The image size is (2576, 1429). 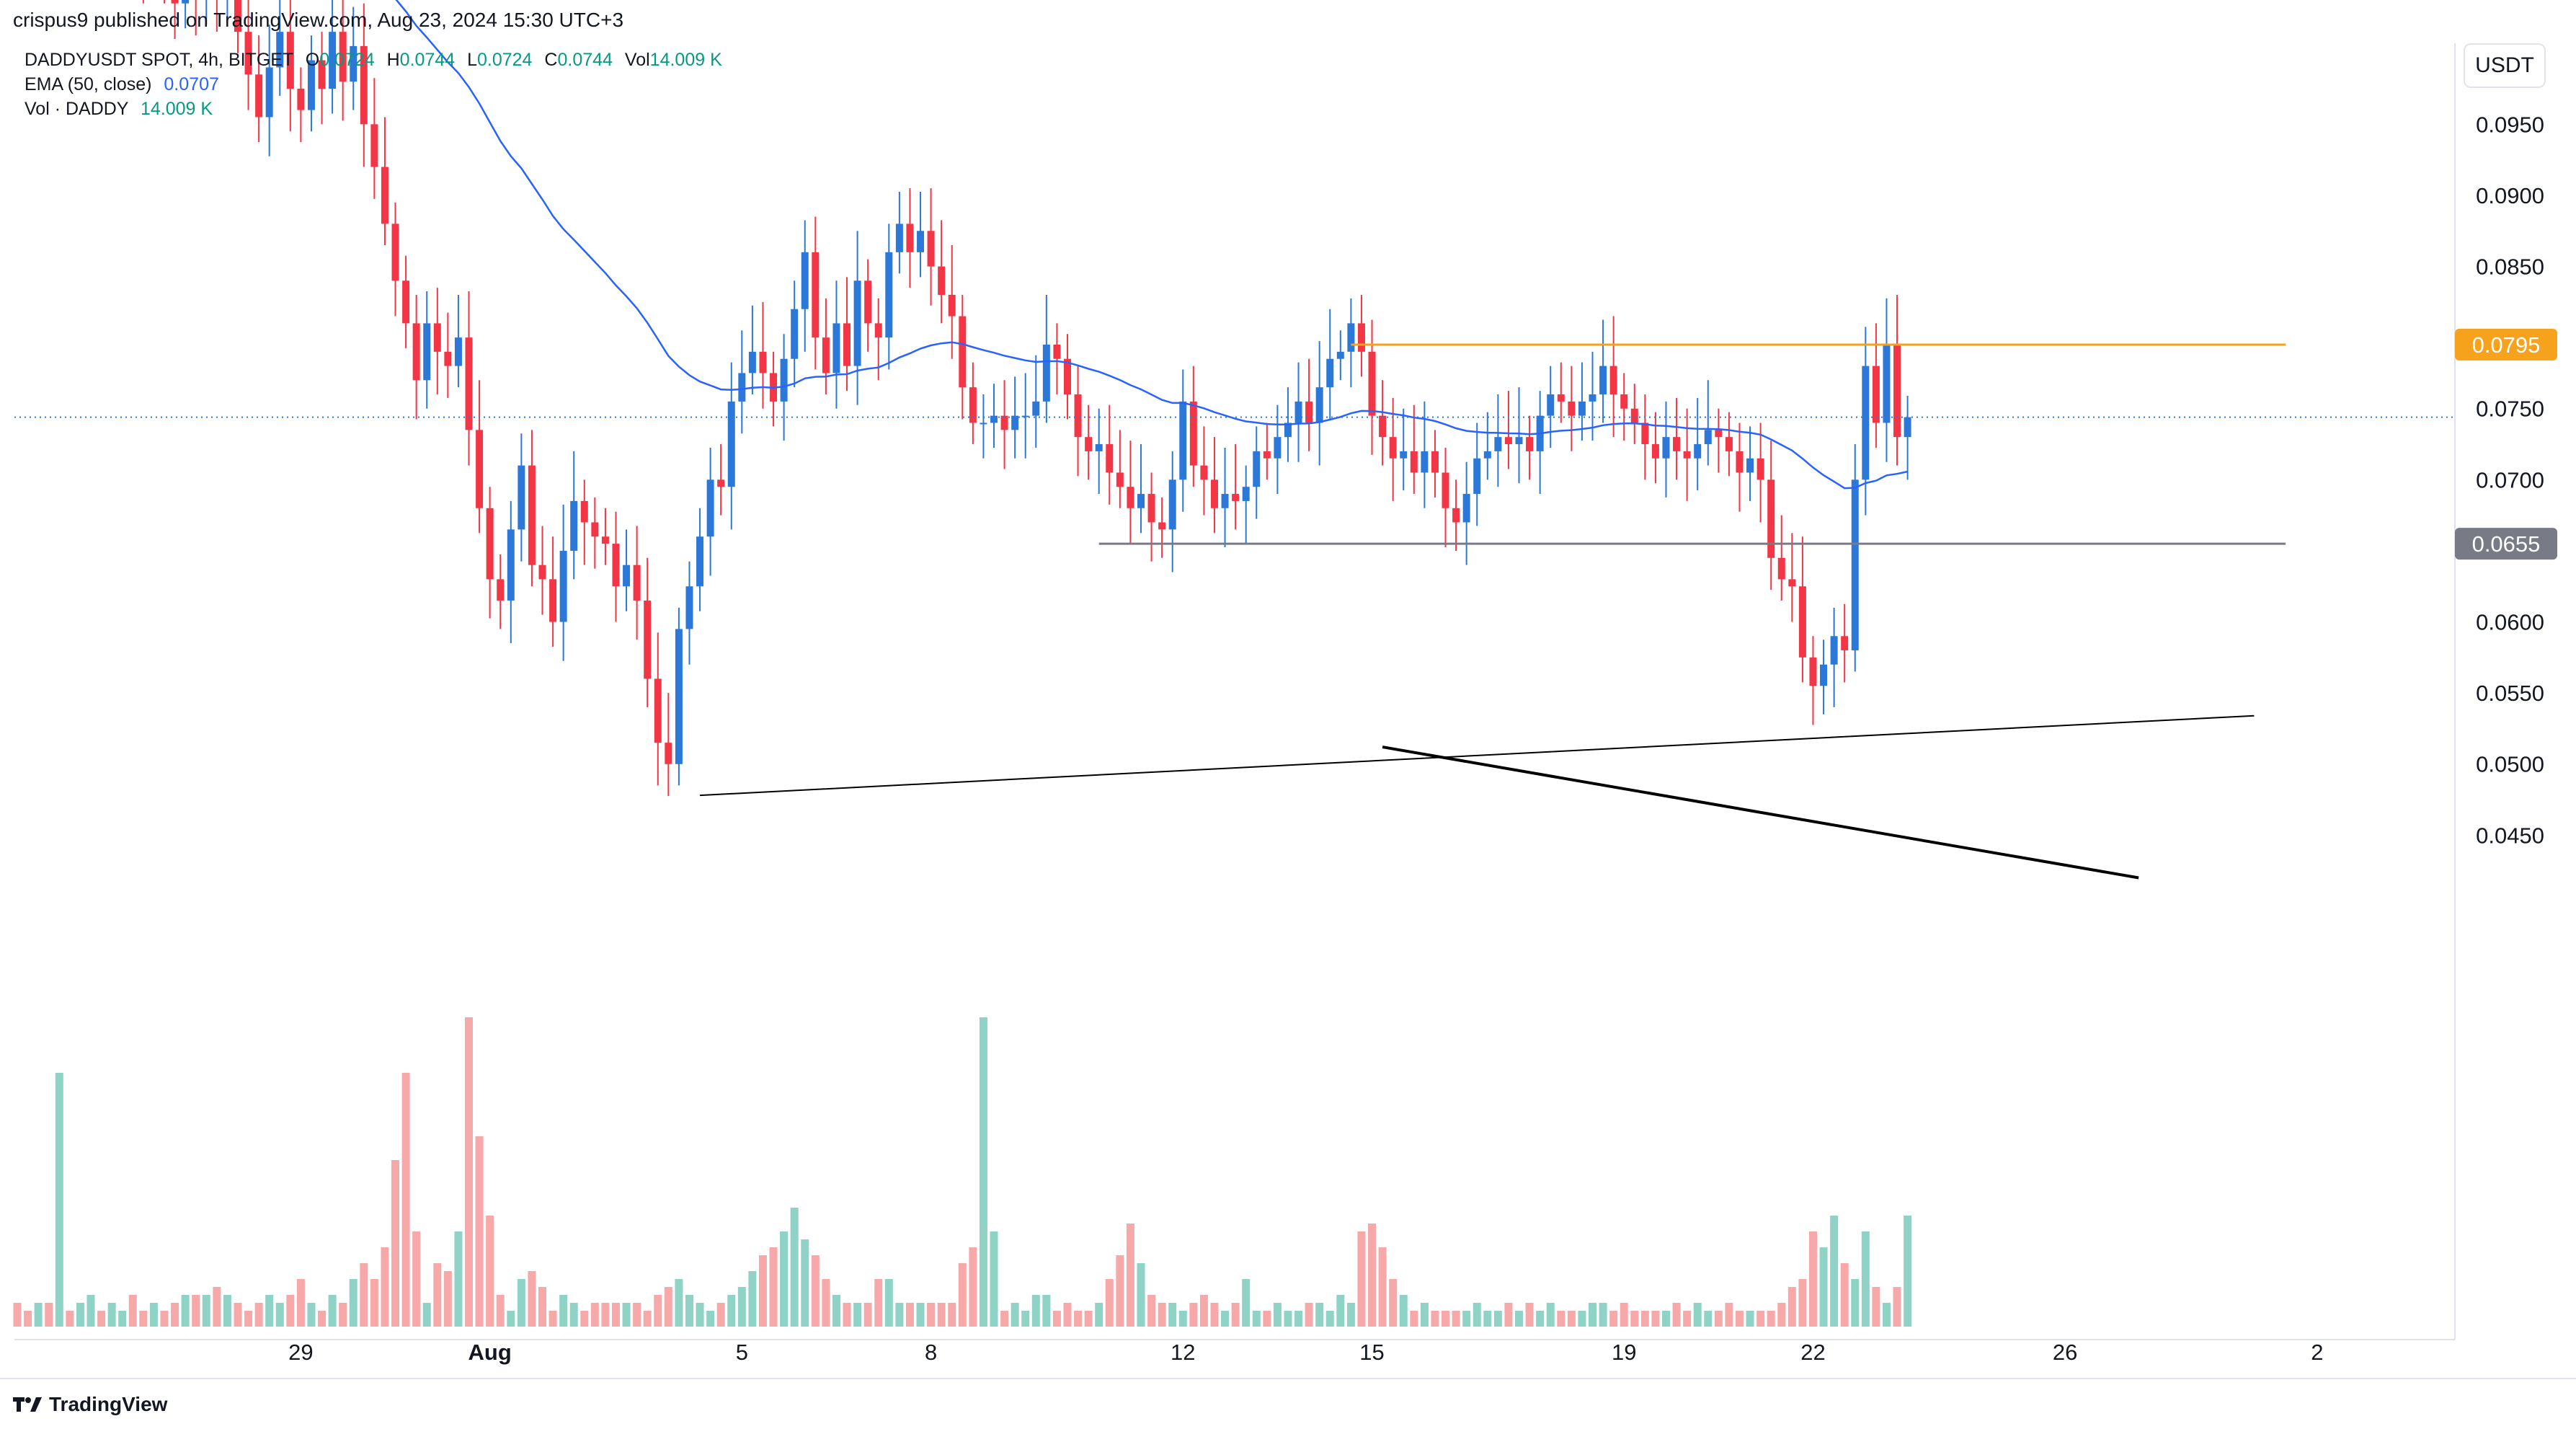 What do you see at coordinates (373, 84) in the screenshot?
I see `legend-ema-row: EMA (50, close) 0.0707` at bounding box center [373, 84].